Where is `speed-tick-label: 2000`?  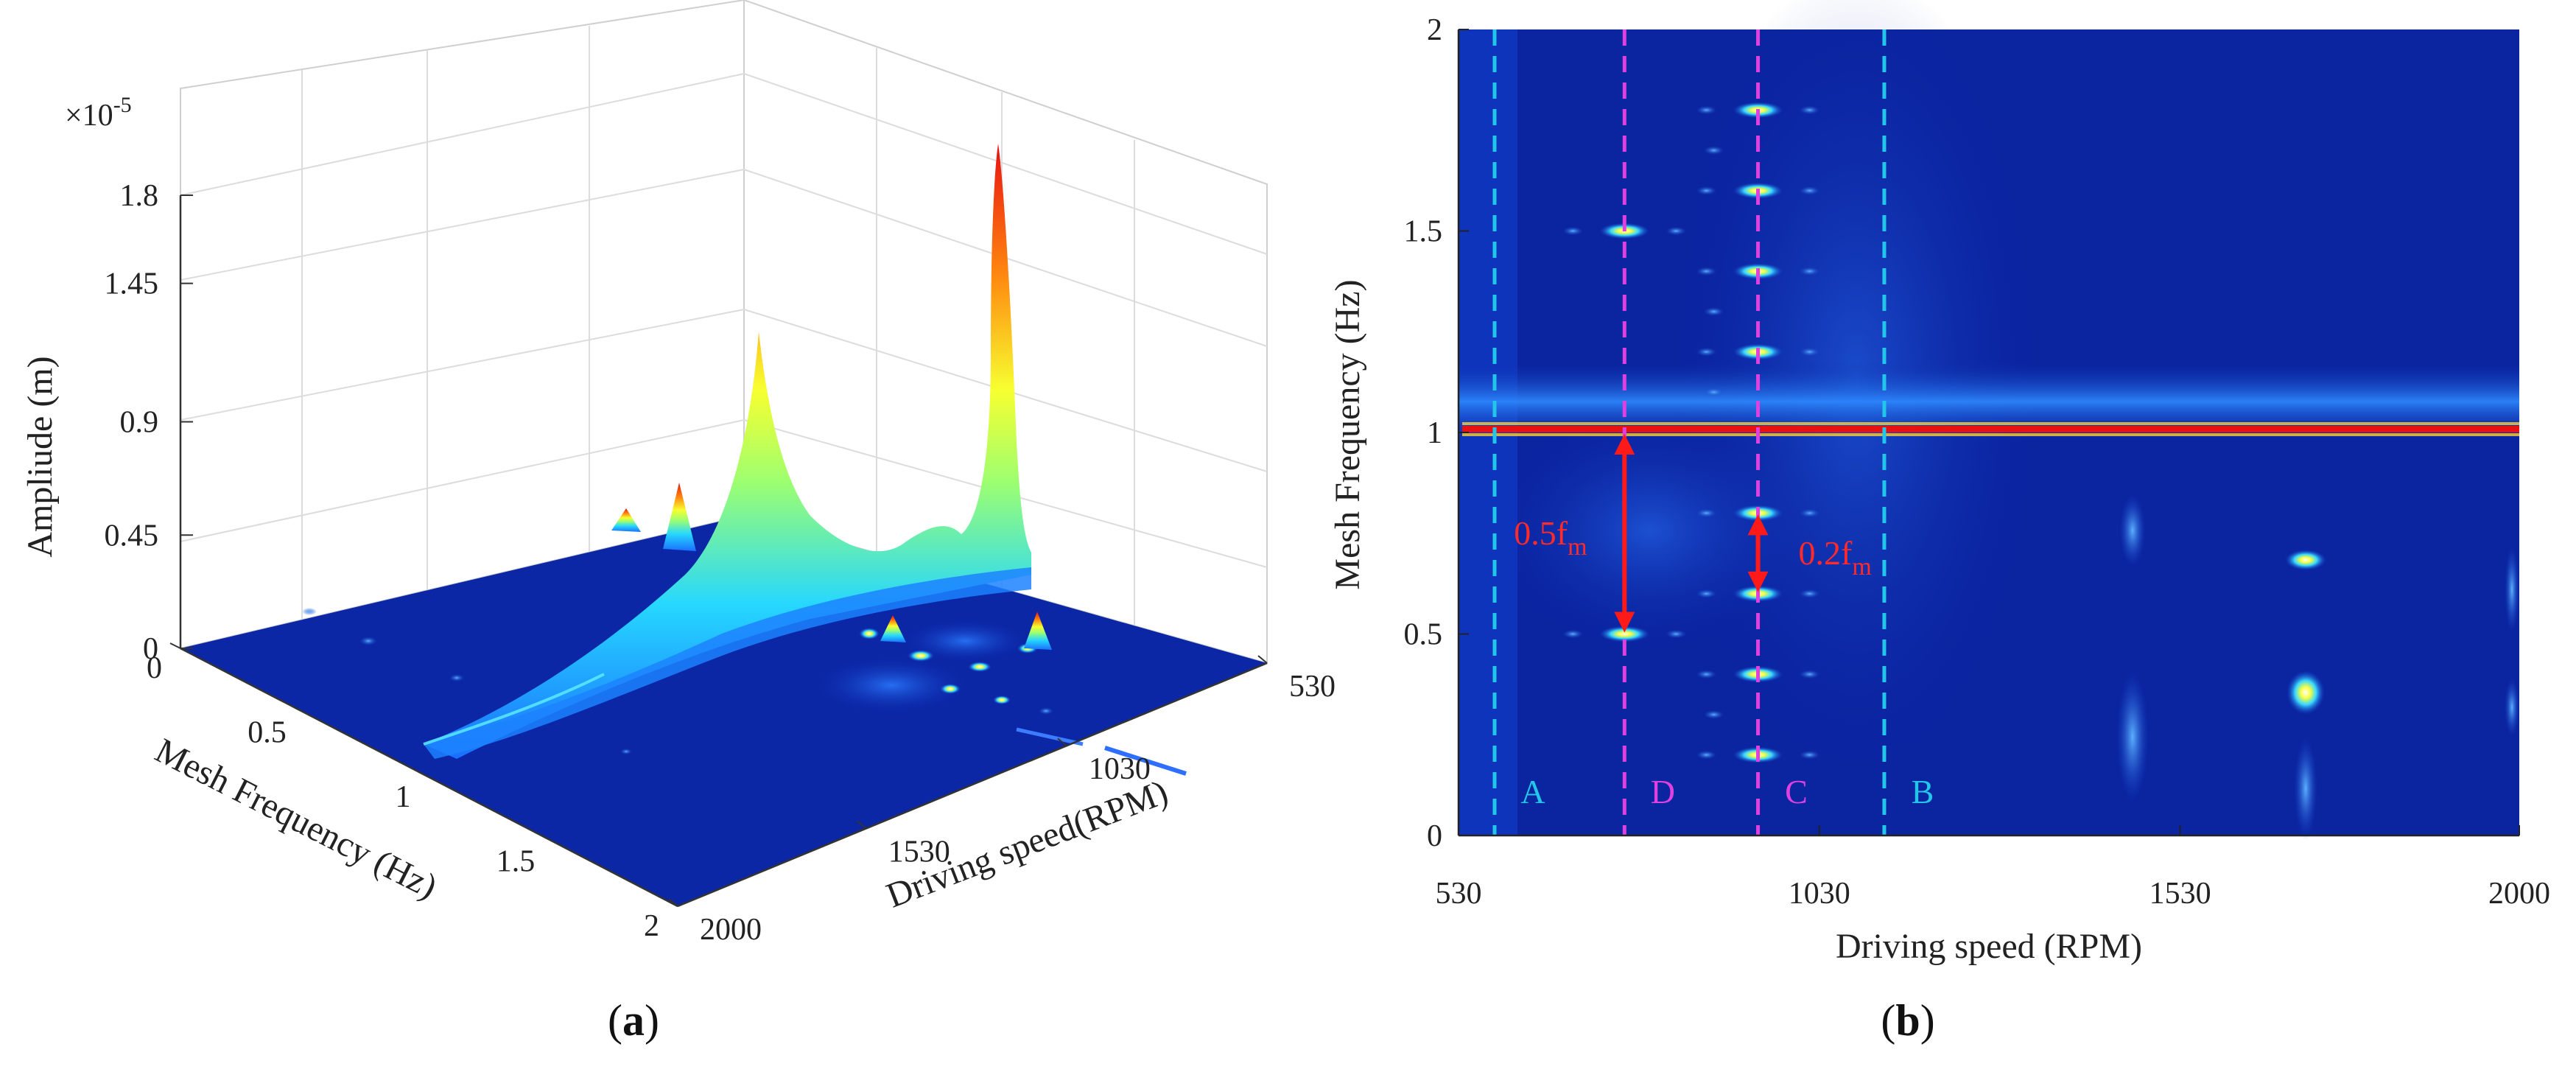 speed-tick-label: 2000 is located at coordinates (731, 930).